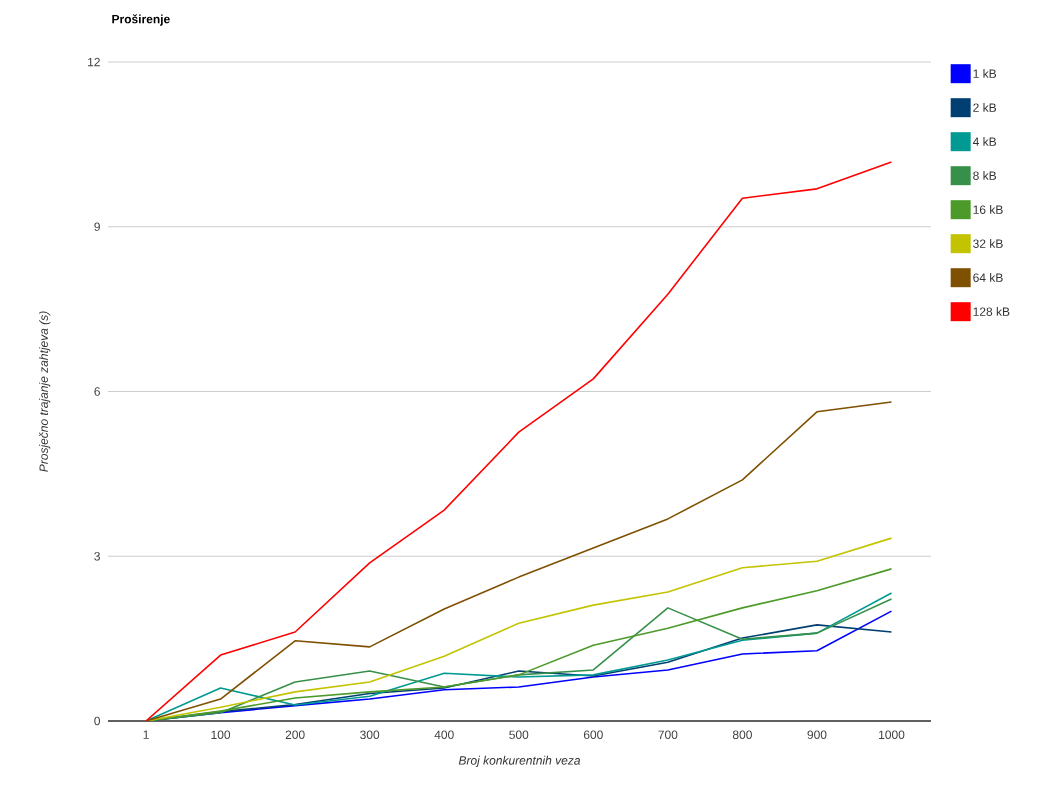 The image size is (1039, 787). What do you see at coordinates (817, 735) in the screenshot?
I see `x-tick-label: 900` at bounding box center [817, 735].